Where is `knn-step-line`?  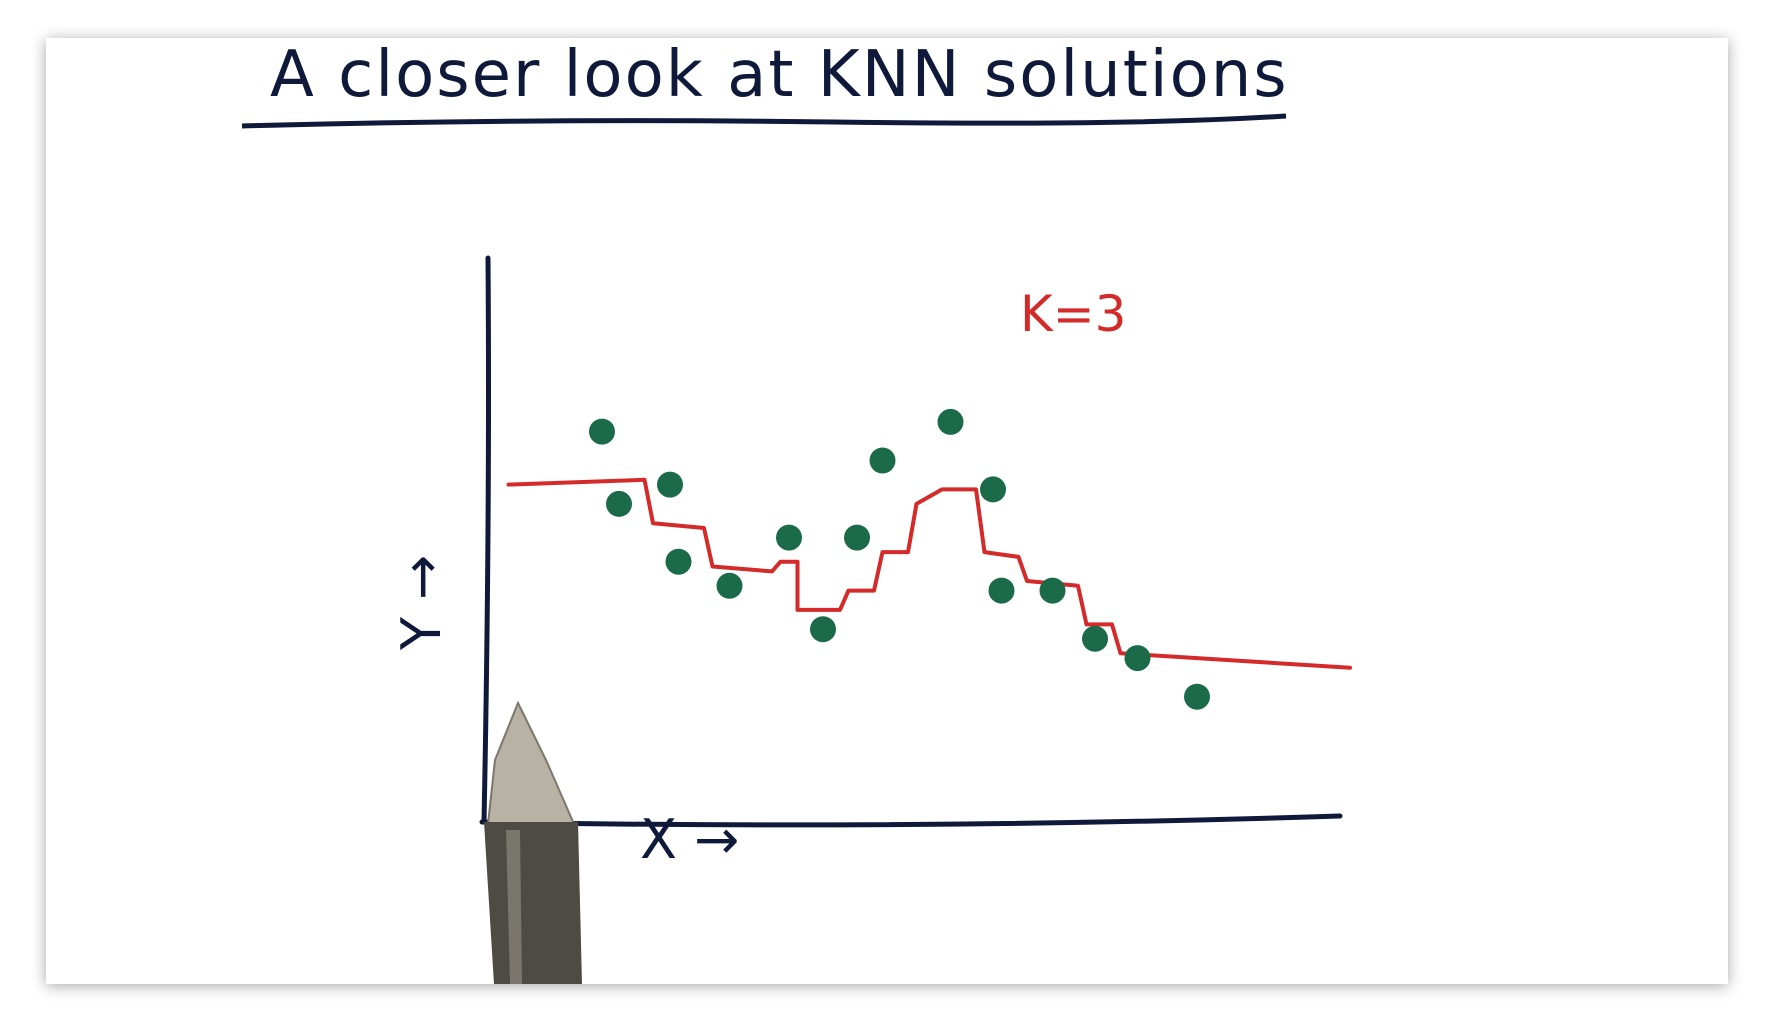 knn-step-line is located at coordinates (929, 573).